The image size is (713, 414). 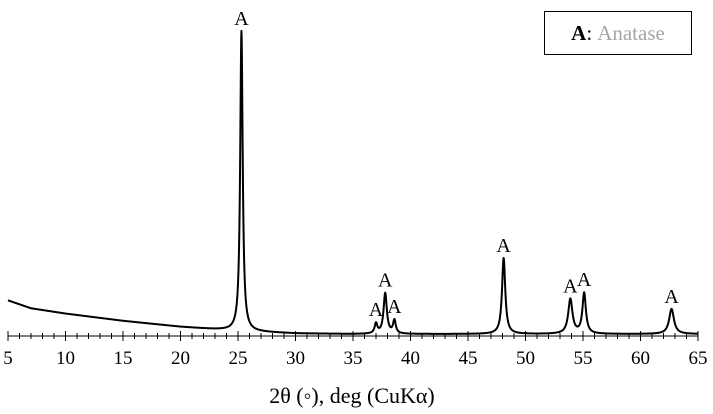 What do you see at coordinates (631, 32) in the screenshot?
I see `legend-phase-name: Anatase` at bounding box center [631, 32].